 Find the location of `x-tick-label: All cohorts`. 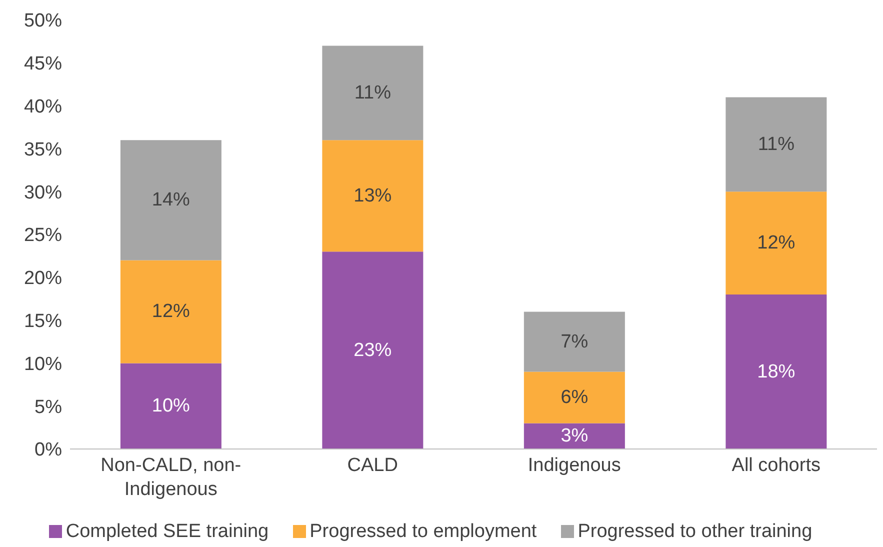

x-tick-label: All cohorts is located at coordinates (776, 465).